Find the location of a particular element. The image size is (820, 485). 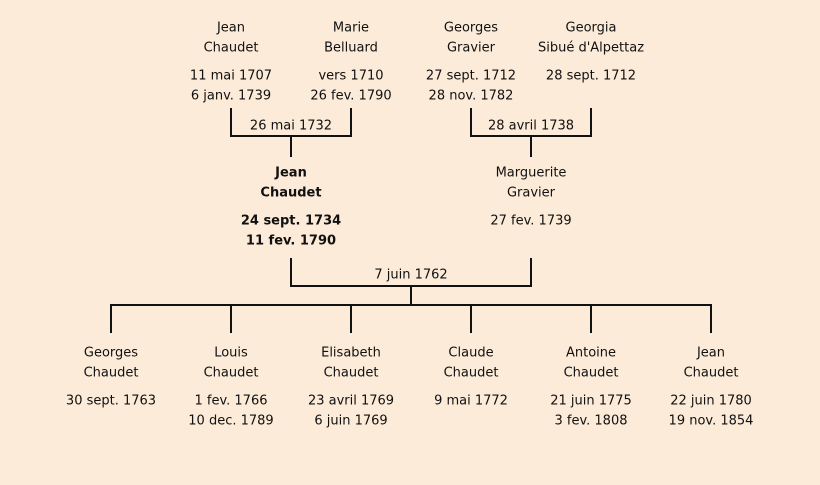

life-date: 28 nov. 1782 is located at coordinates (471, 96).